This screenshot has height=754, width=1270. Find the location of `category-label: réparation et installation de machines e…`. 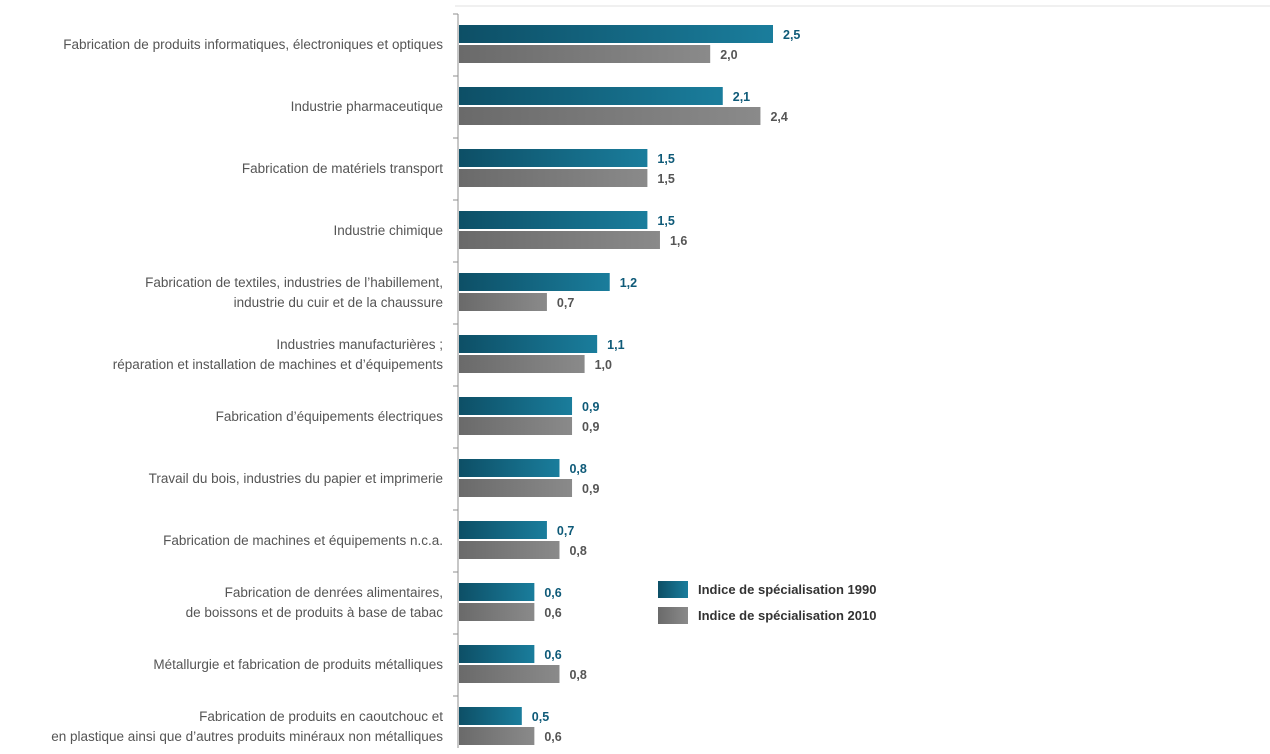

category-label: réparation et installation de machines e… is located at coordinates (278, 364).